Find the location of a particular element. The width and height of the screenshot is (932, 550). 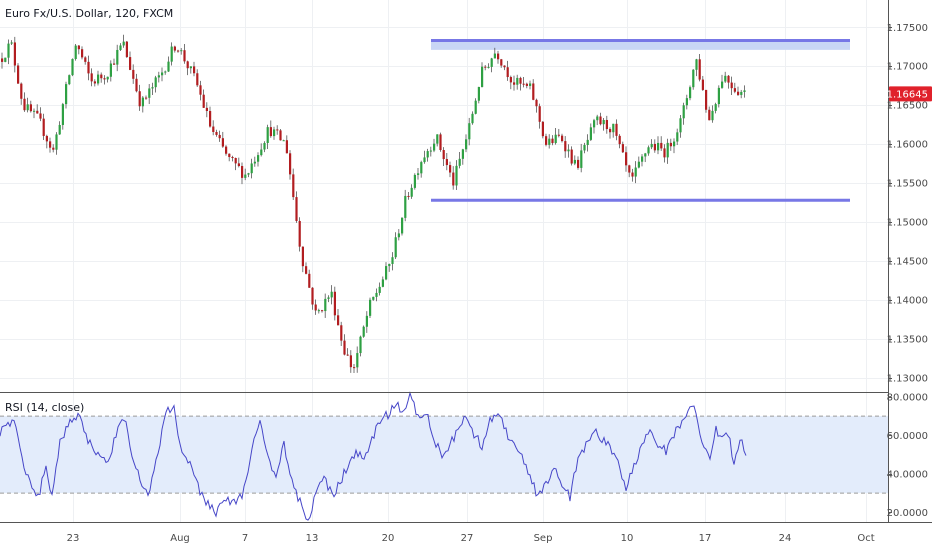

price-tick-label: 1.14000 is located at coordinates (907, 301).